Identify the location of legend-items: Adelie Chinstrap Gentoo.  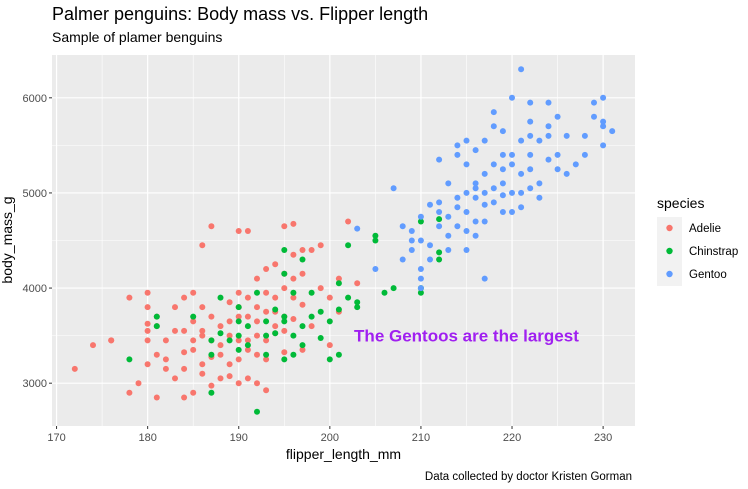
(697, 251).